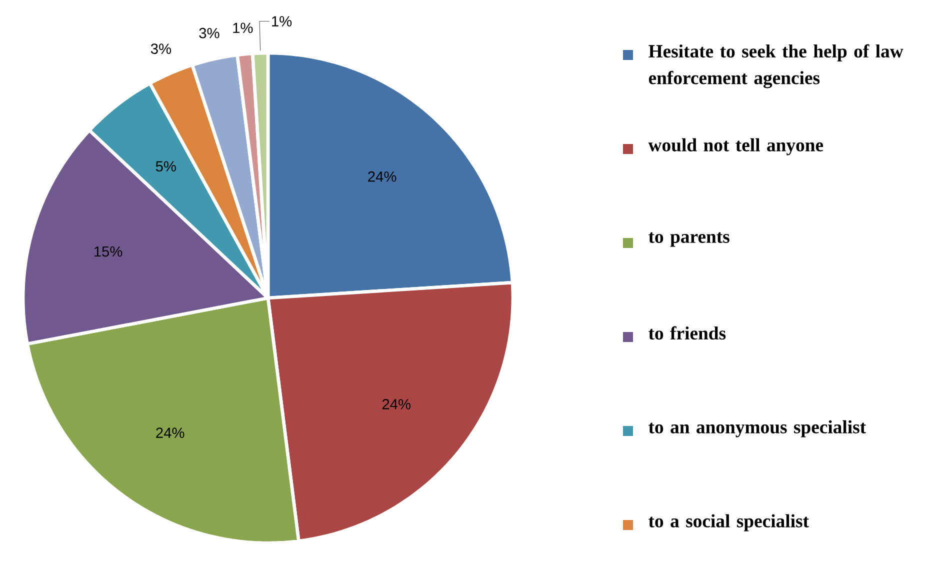 This screenshot has width=952, height=561. I want to click on legend-label: to an anonymous specialist, so click(757, 429).